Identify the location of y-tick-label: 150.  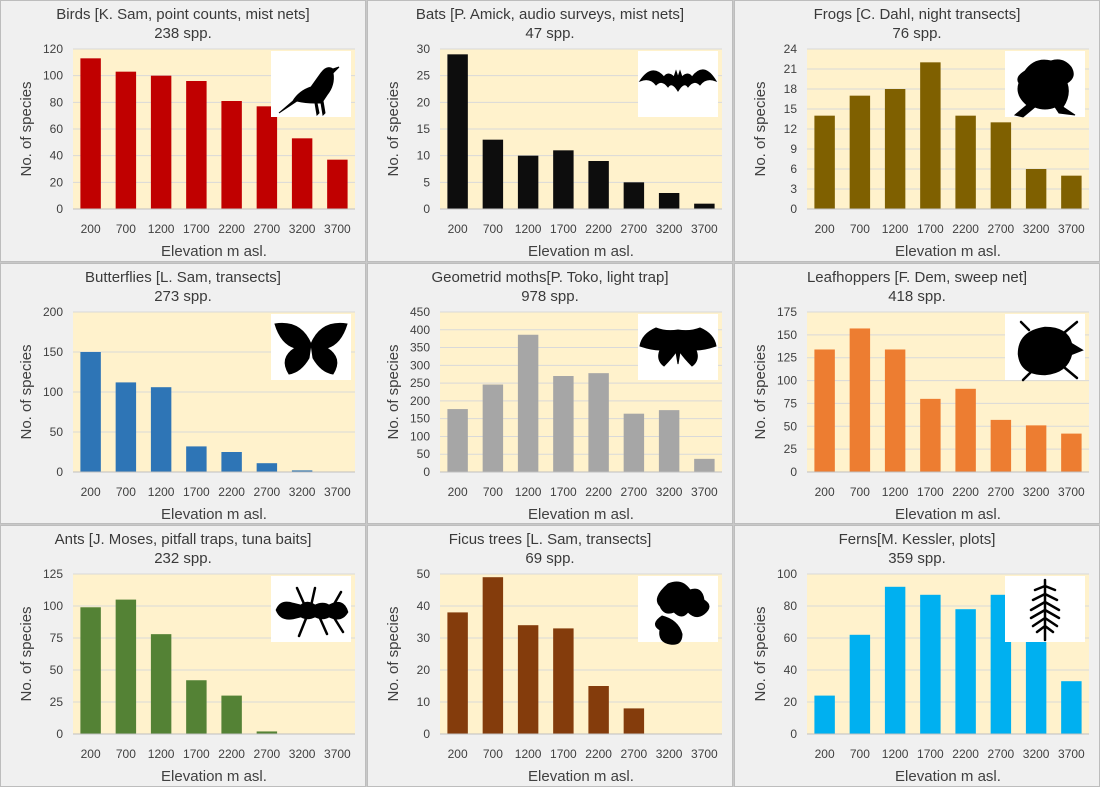
(420, 419).